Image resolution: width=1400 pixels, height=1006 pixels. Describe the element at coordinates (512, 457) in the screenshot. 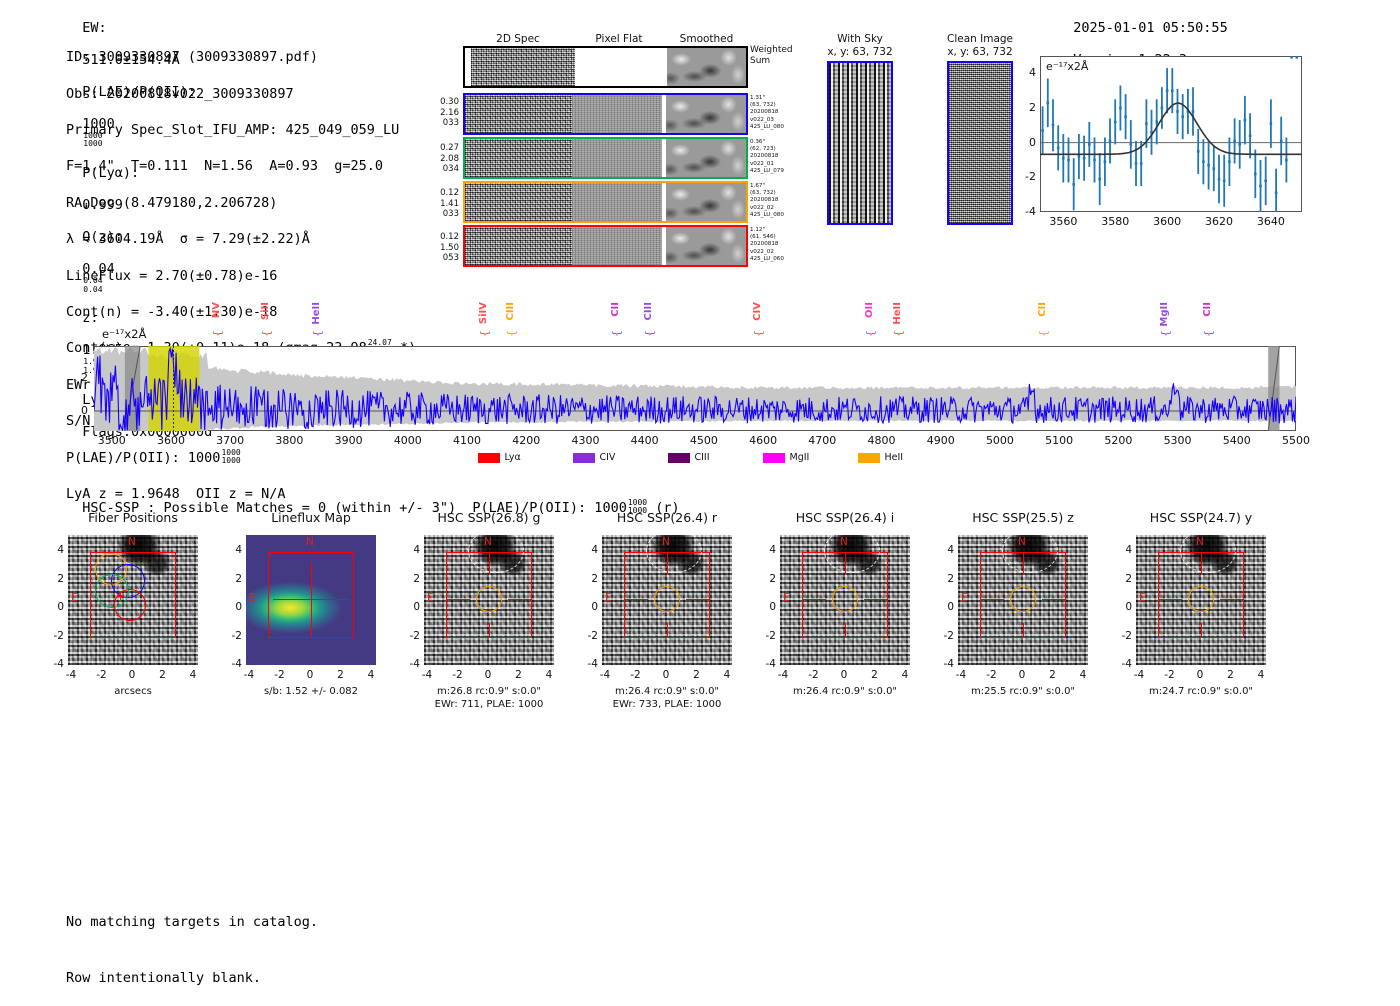

I see `legend-label: Lyα` at that location.